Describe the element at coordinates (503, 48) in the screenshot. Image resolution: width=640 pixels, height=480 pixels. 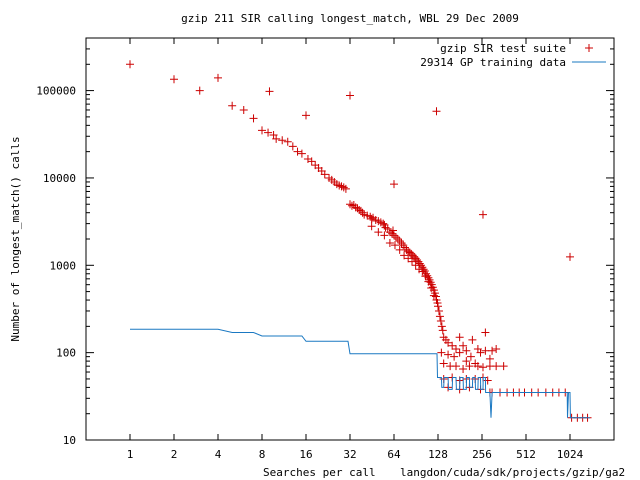
I see `legend-label-test-suite: gzip SIR test suite` at that location.